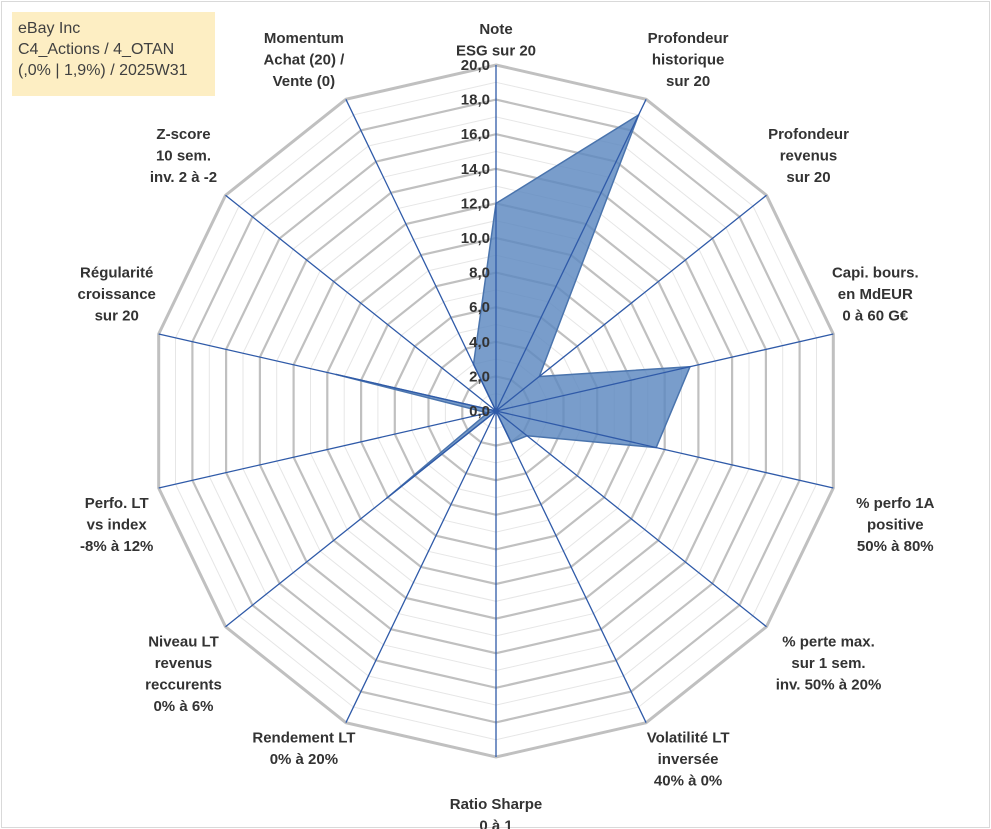 The width and height of the screenshot is (991, 829). I want to click on axis-label-line: croissance, so click(117, 294).